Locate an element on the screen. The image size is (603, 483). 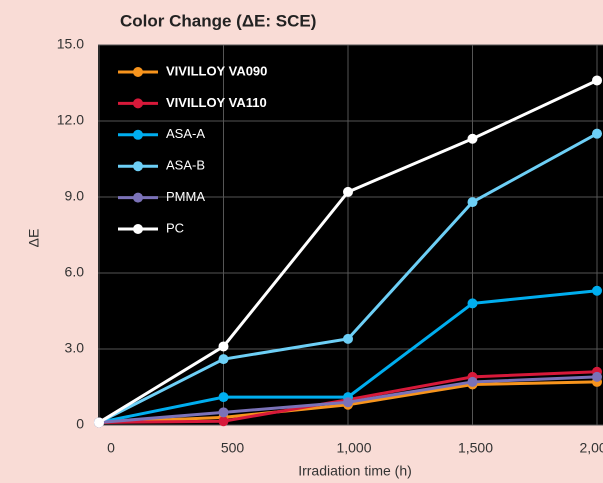
legend-label: PC is located at coordinates (175, 227).